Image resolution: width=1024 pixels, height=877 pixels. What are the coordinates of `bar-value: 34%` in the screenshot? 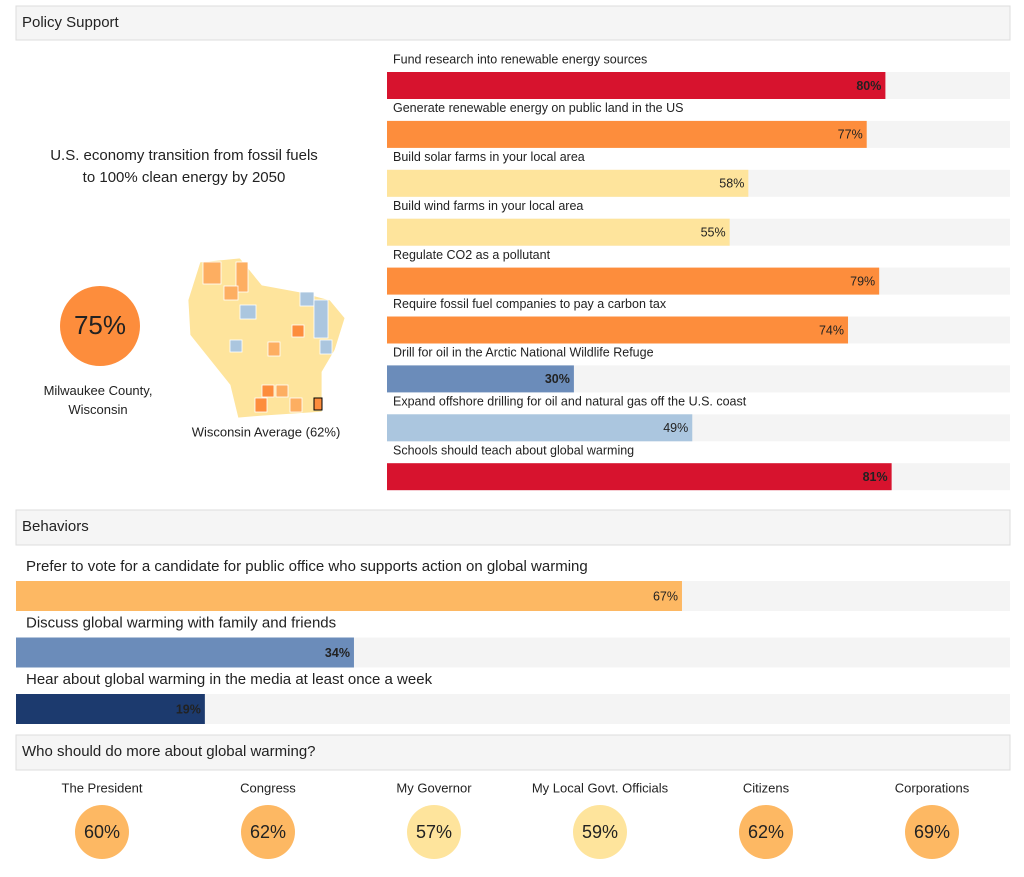 It's located at (337, 653).